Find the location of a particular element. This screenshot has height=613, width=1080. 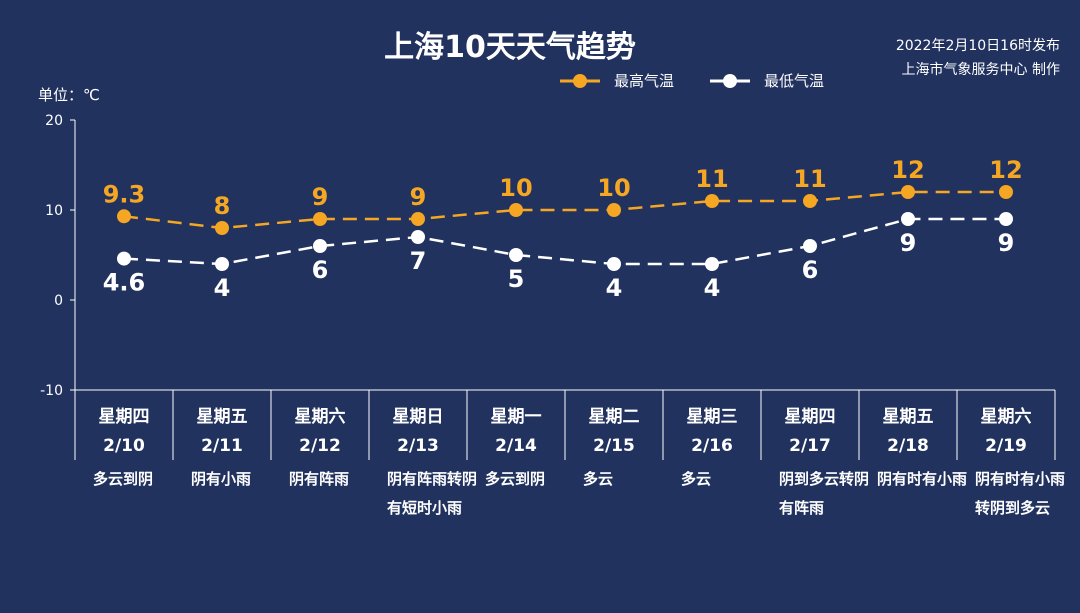

publisher: 上海市气象服务中心 制作 is located at coordinates (980, 70).